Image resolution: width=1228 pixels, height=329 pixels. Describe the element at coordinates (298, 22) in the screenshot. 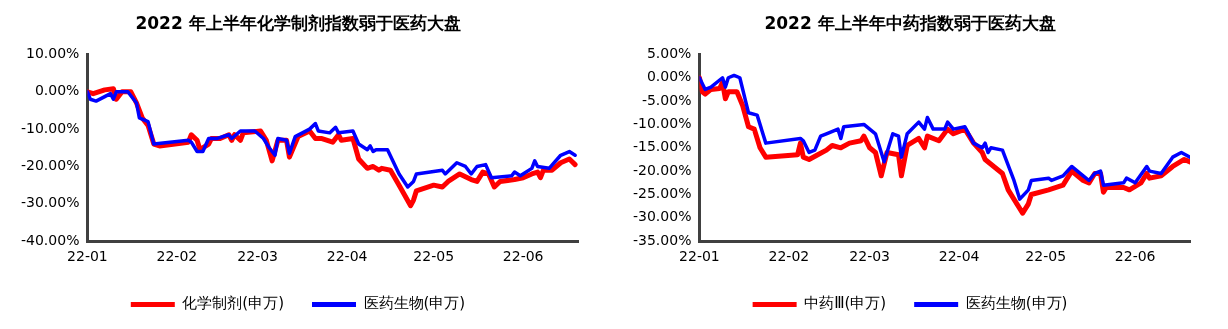

I see `chart-title: 2022 年上半年化学制剂指数弱于医药大盘` at that location.